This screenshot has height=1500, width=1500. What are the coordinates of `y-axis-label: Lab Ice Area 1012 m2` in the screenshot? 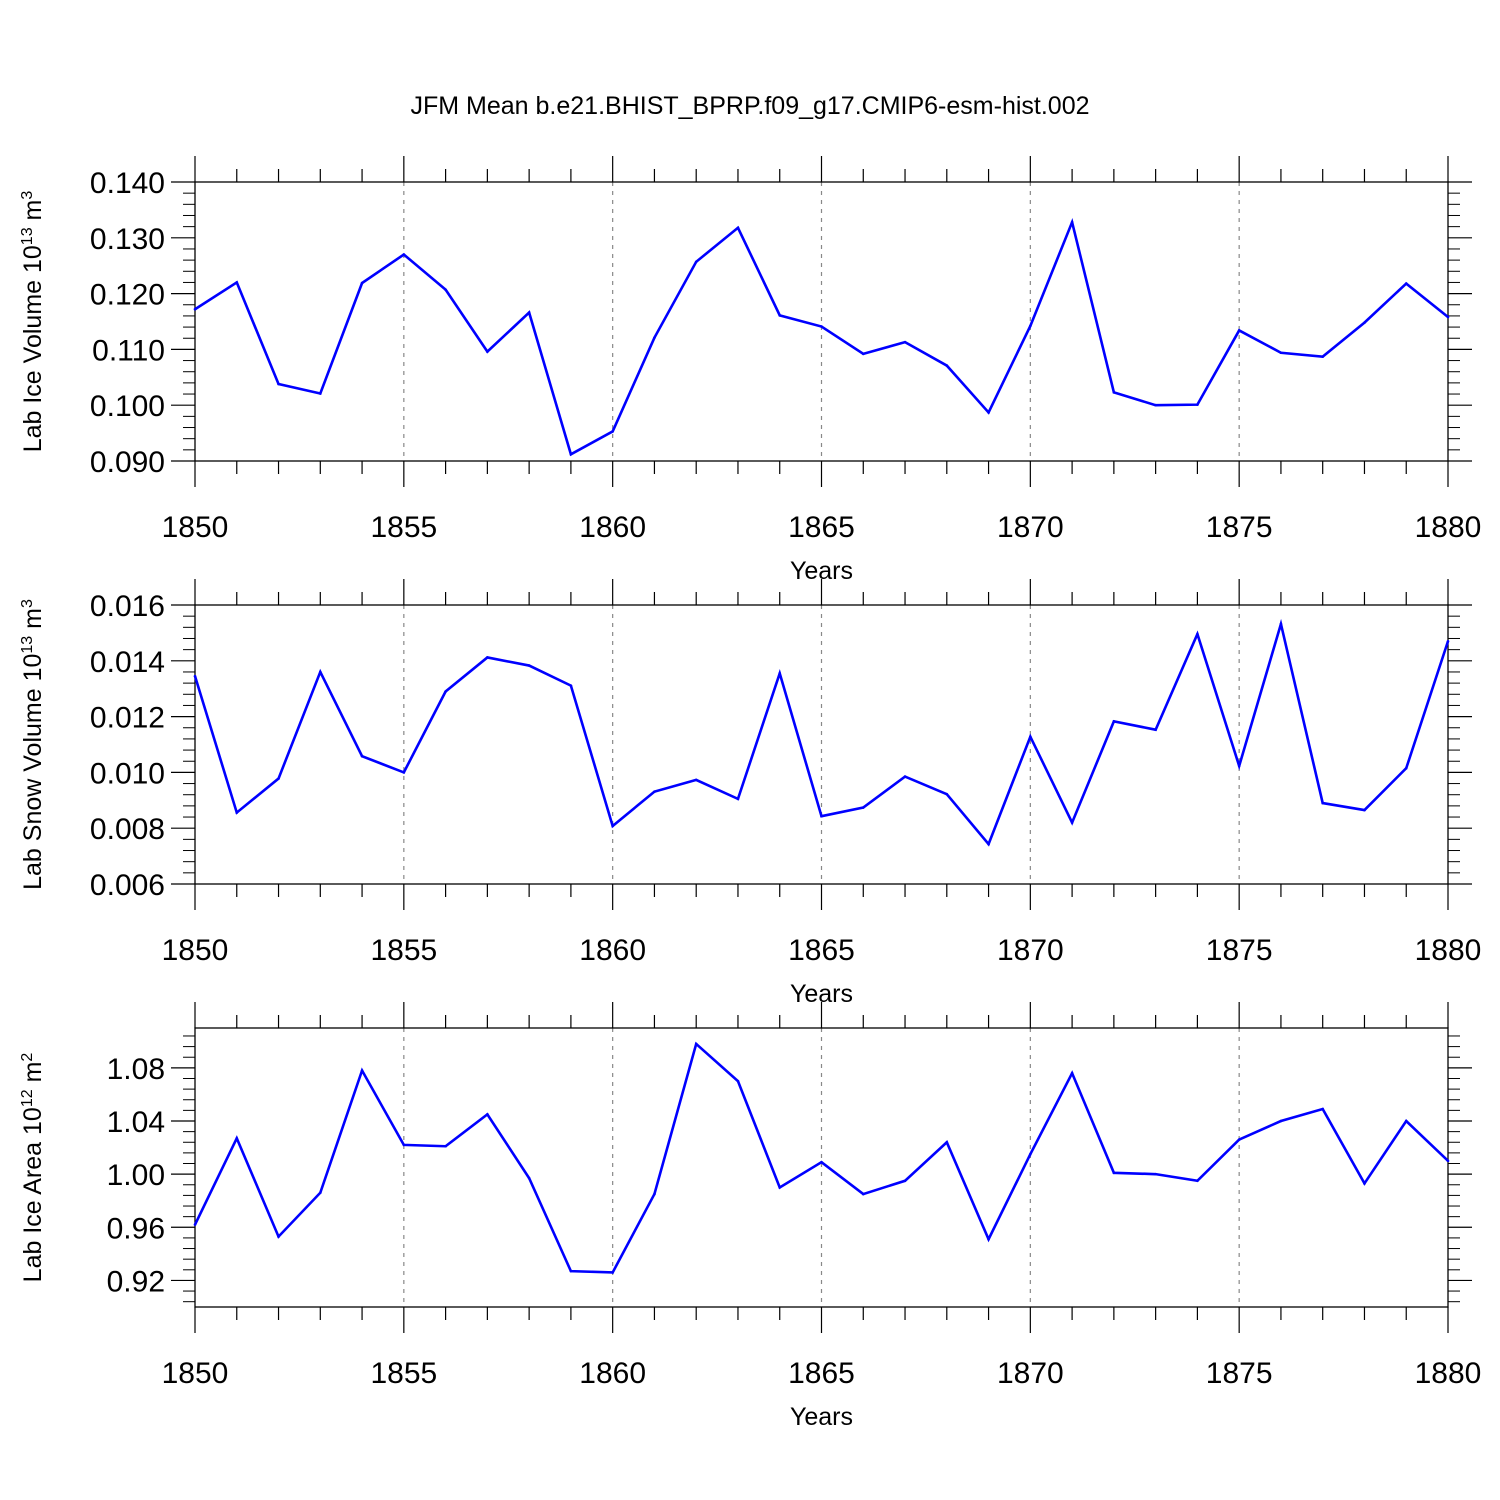 It's located at (33, 1168).